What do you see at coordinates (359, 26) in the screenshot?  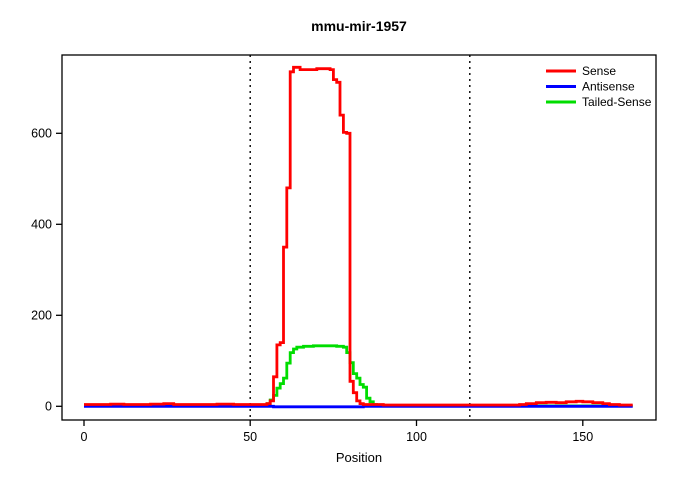 I see `chart-title: mmu-mir-1957` at bounding box center [359, 26].